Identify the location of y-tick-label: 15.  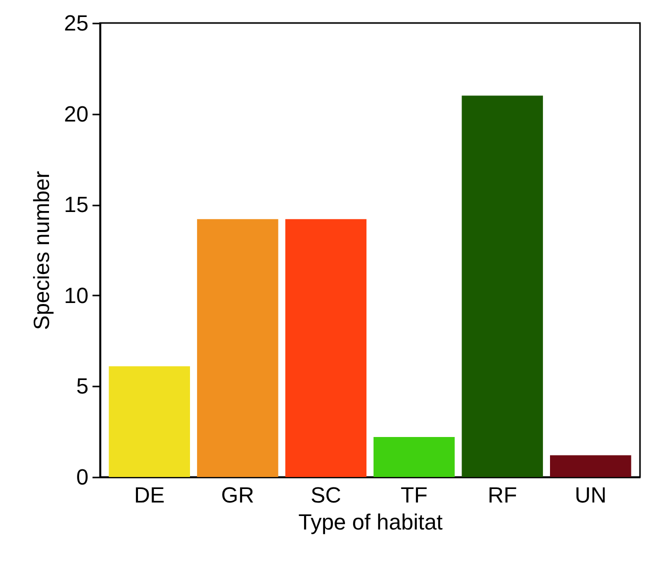
(76, 205).